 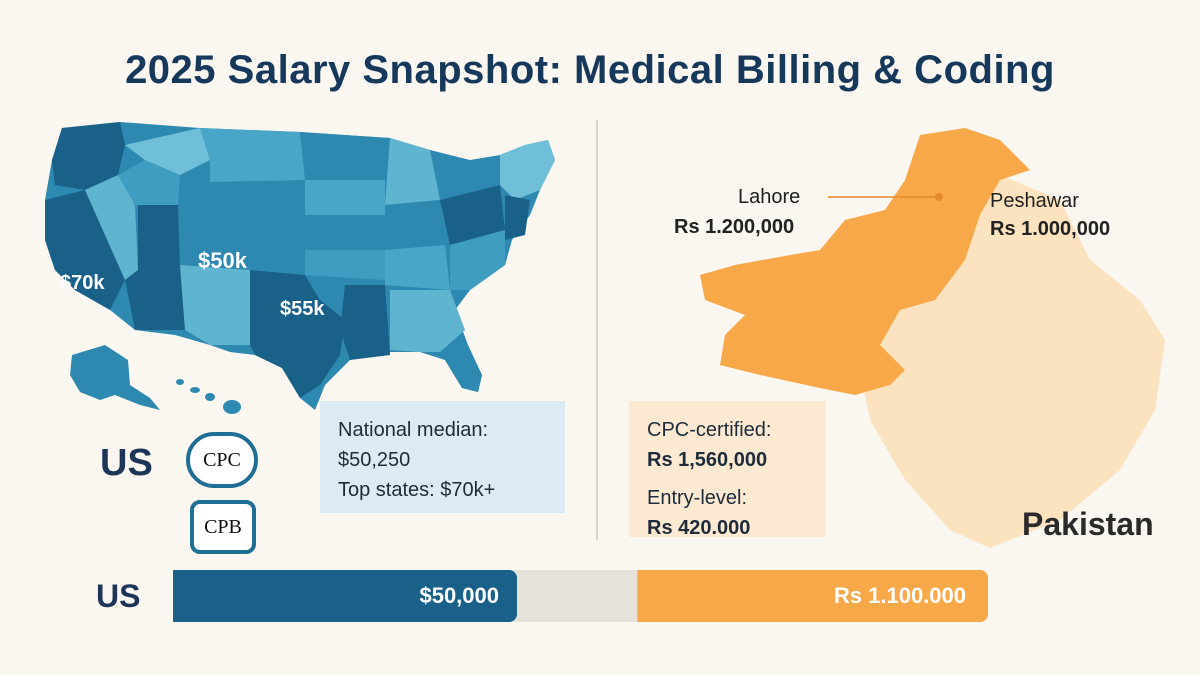 I want to click on city-name-lahore: Lahore, so click(x=769, y=197).